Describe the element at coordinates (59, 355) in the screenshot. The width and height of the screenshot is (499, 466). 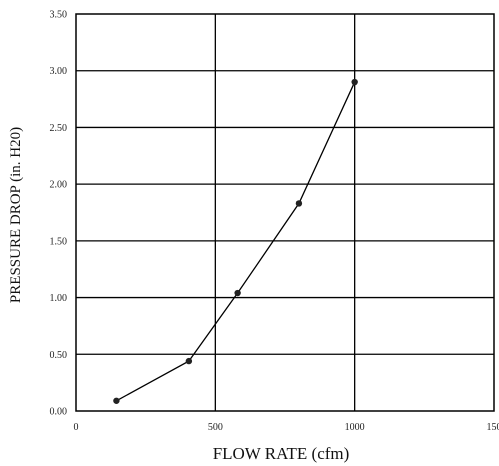
I see `y-tick-label: 0.50` at that location.